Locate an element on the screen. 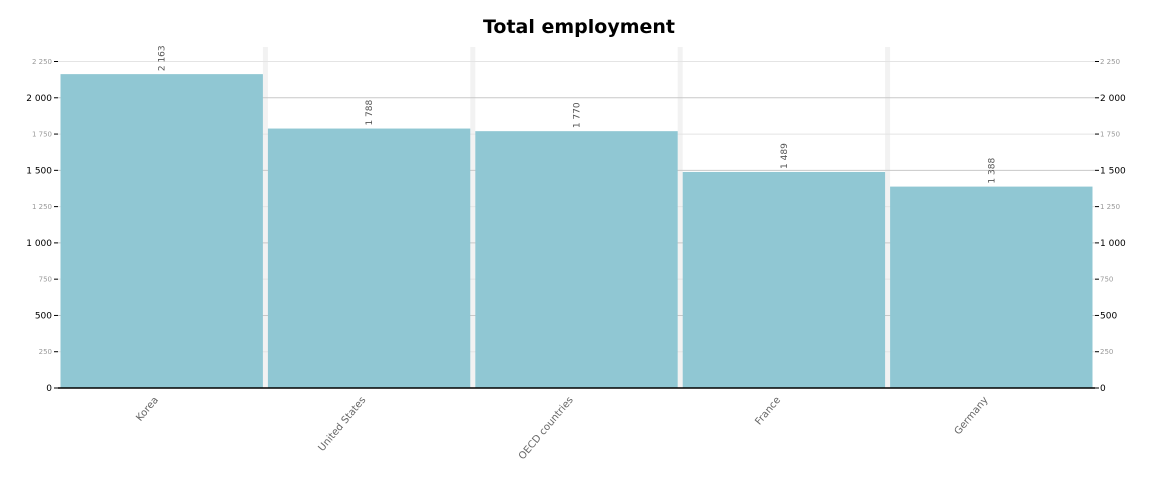 The height and width of the screenshot is (491, 1158). y-minor-tick-label-right: 1 750 is located at coordinates (1110, 135).